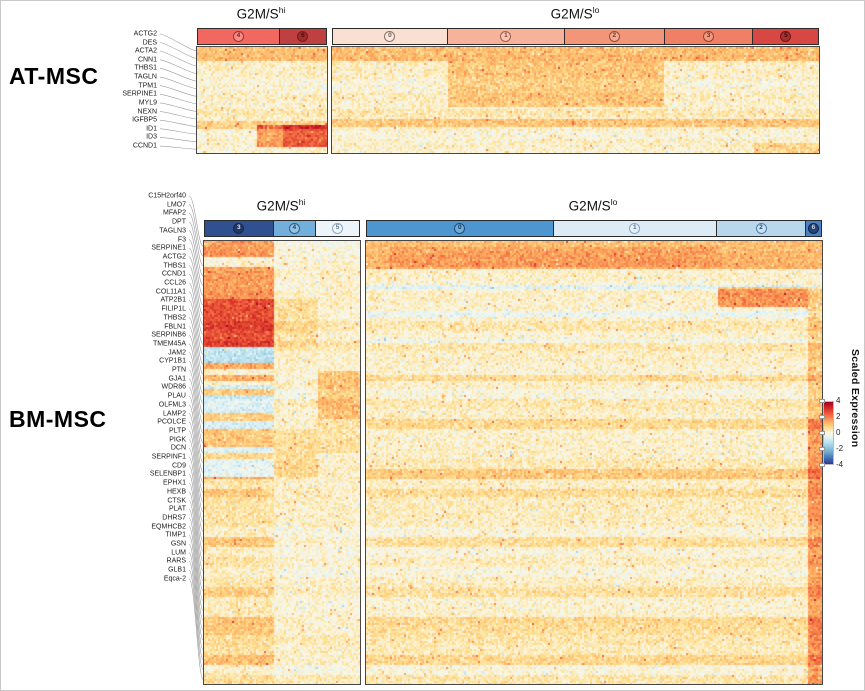 The image size is (865, 691). I want to click on bm-g2mshi-title: G2M/Shi, so click(281, 205).